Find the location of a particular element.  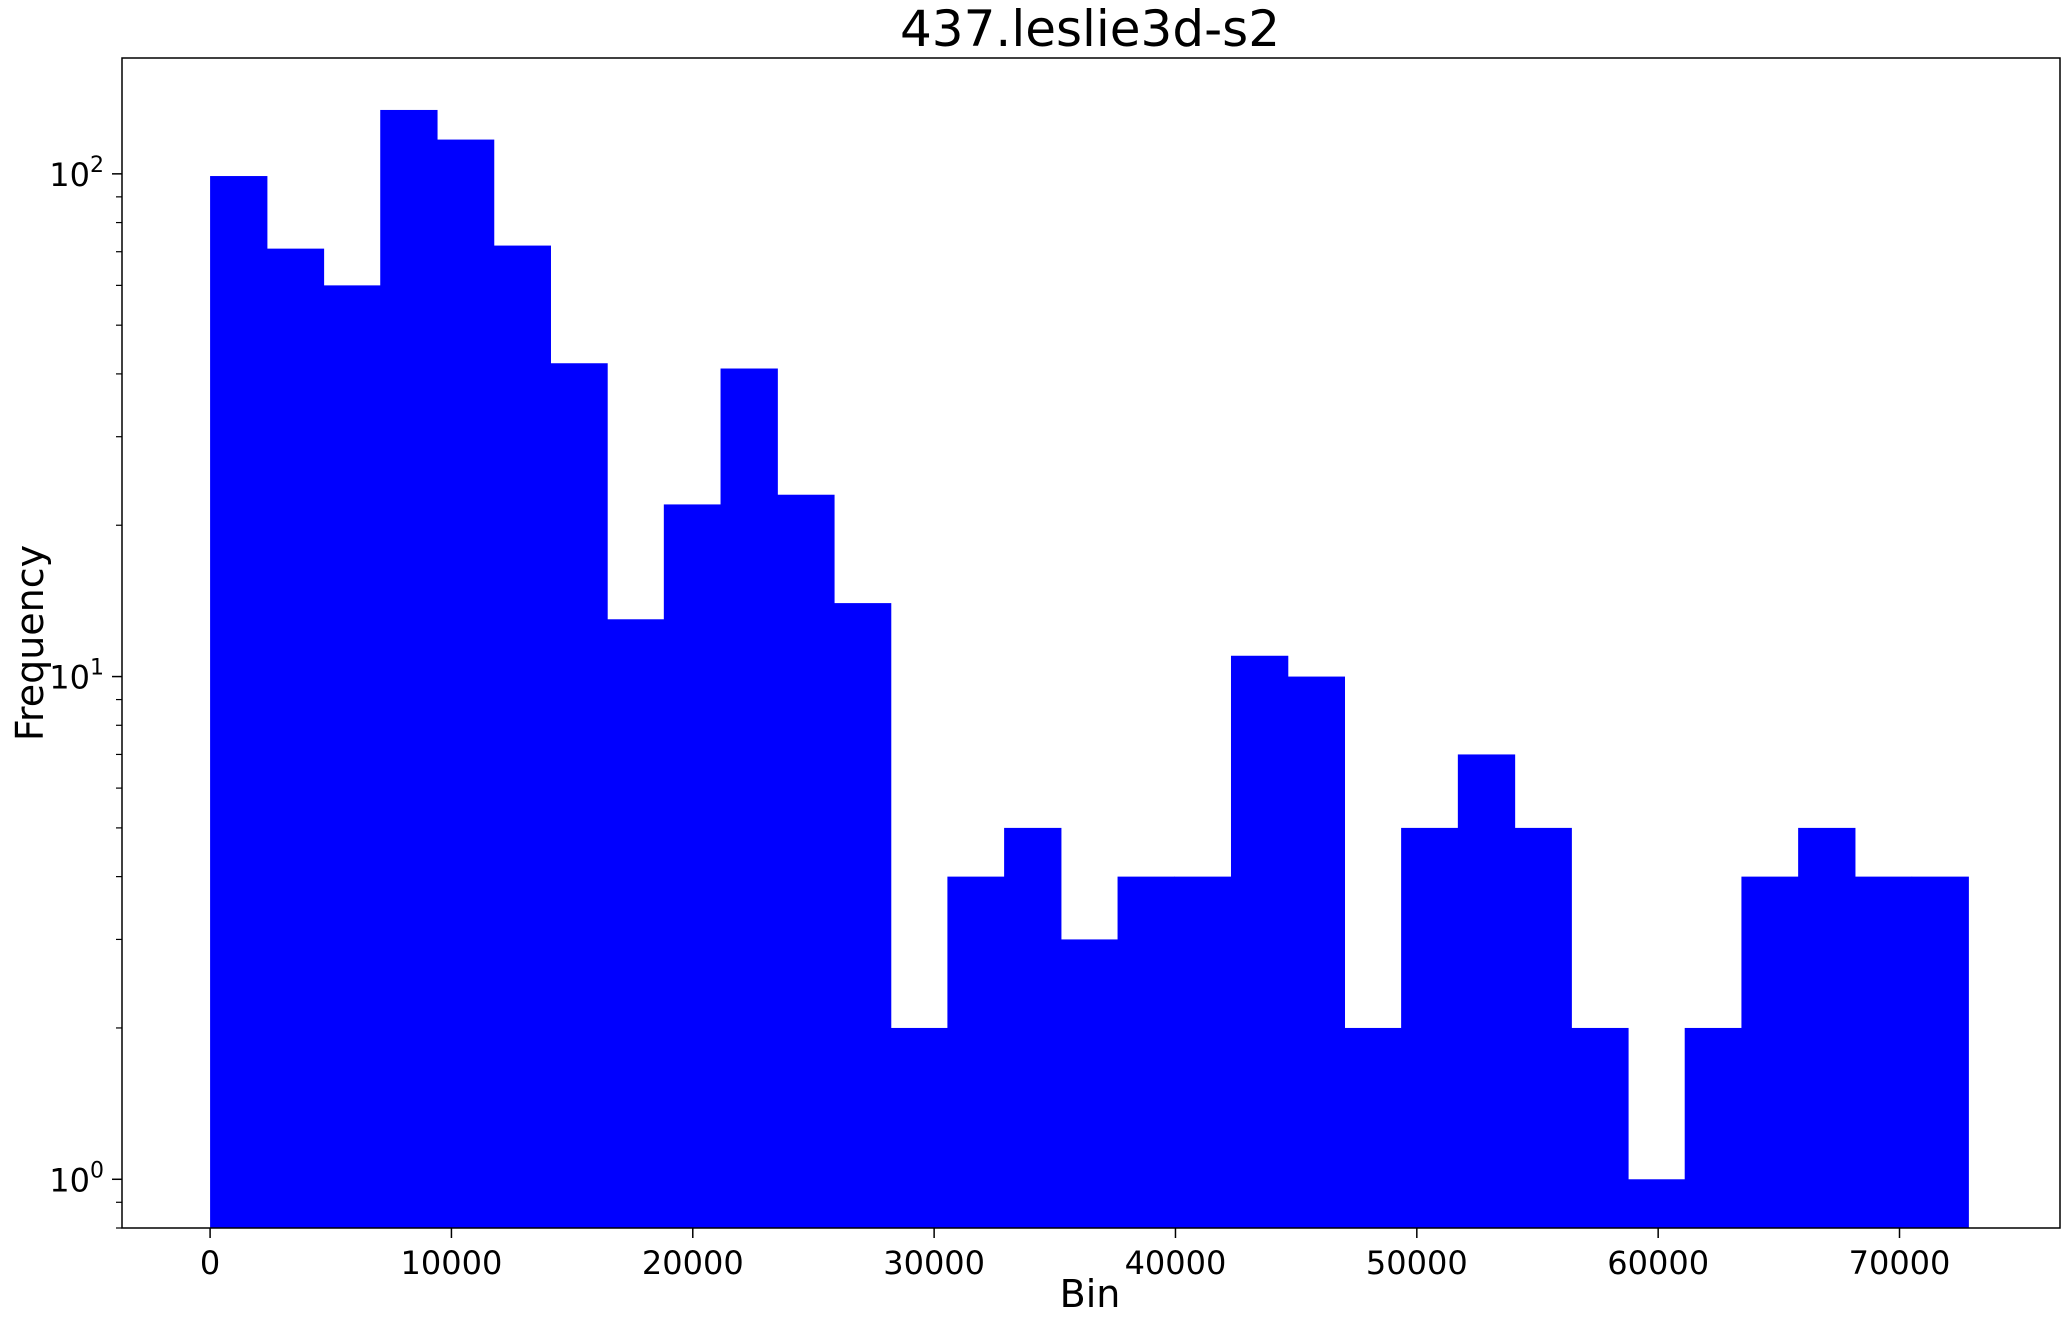

y-axis-label: Frequency is located at coordinates (30, 643).